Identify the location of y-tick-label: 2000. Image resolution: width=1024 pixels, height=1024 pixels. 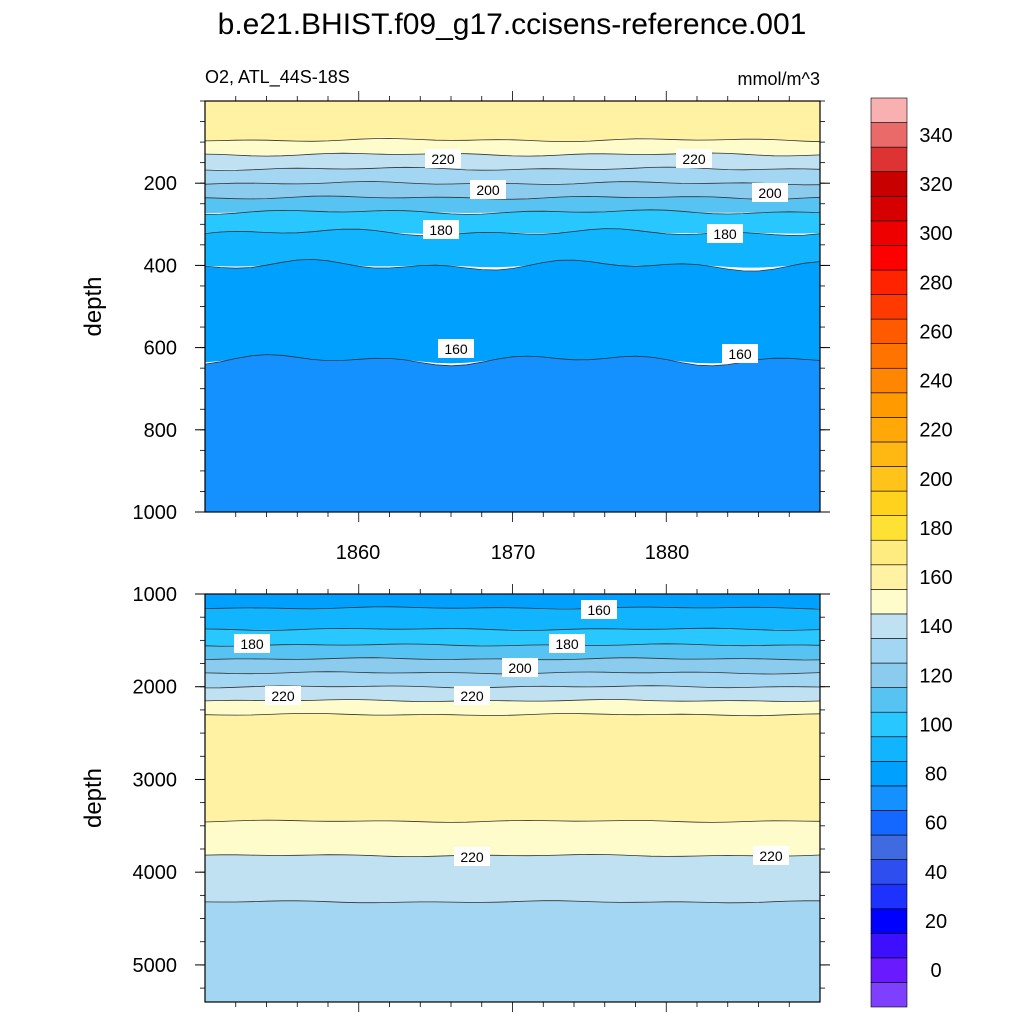
(155, 688).